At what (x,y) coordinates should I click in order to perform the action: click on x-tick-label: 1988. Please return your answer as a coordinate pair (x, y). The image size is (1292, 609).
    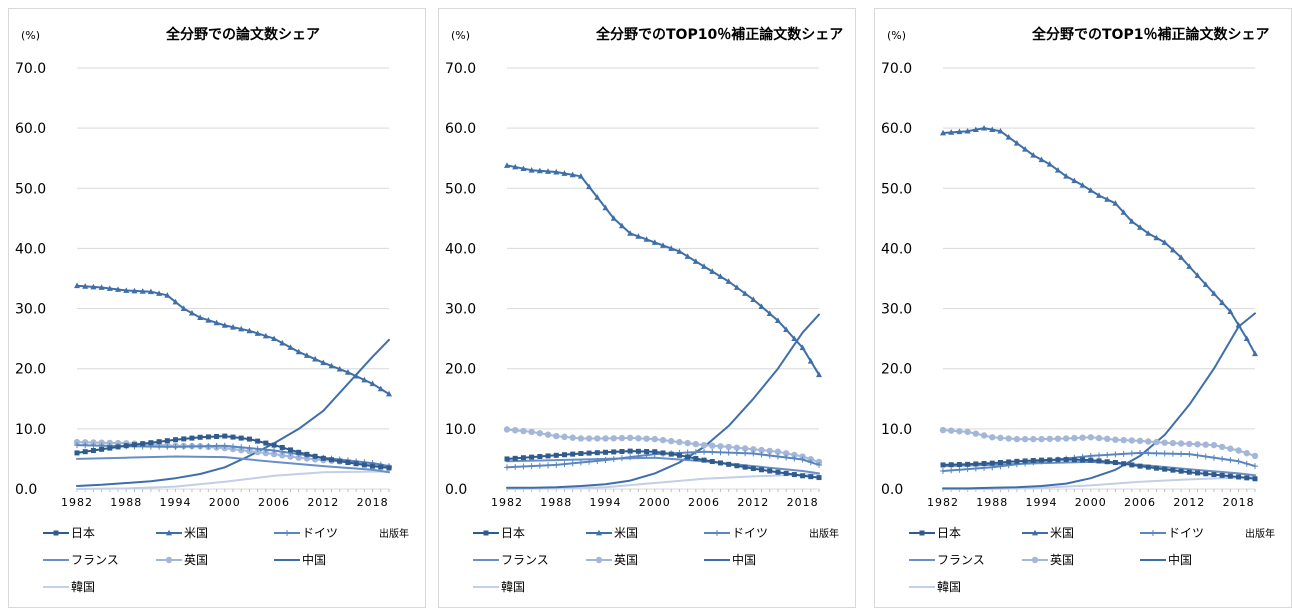
    Looking at the image, I should click on (556, 502).